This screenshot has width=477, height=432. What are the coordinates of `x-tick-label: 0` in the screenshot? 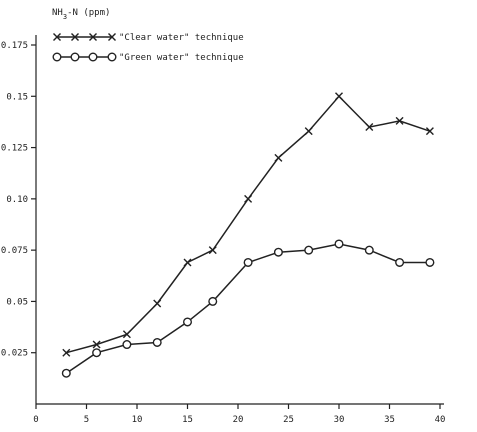 It's located at (35, 420).